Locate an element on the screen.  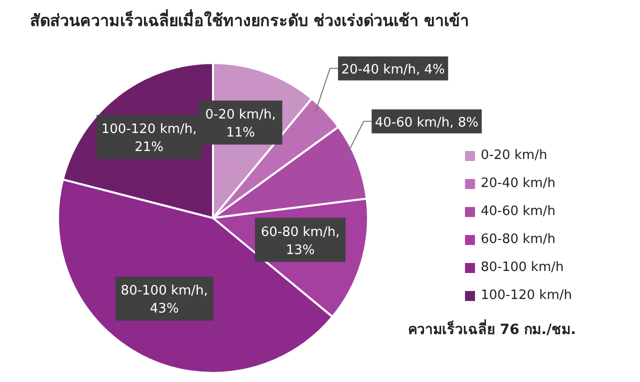
data-label: 80-100 km/h, 43% is located at coordinates (164, 300).